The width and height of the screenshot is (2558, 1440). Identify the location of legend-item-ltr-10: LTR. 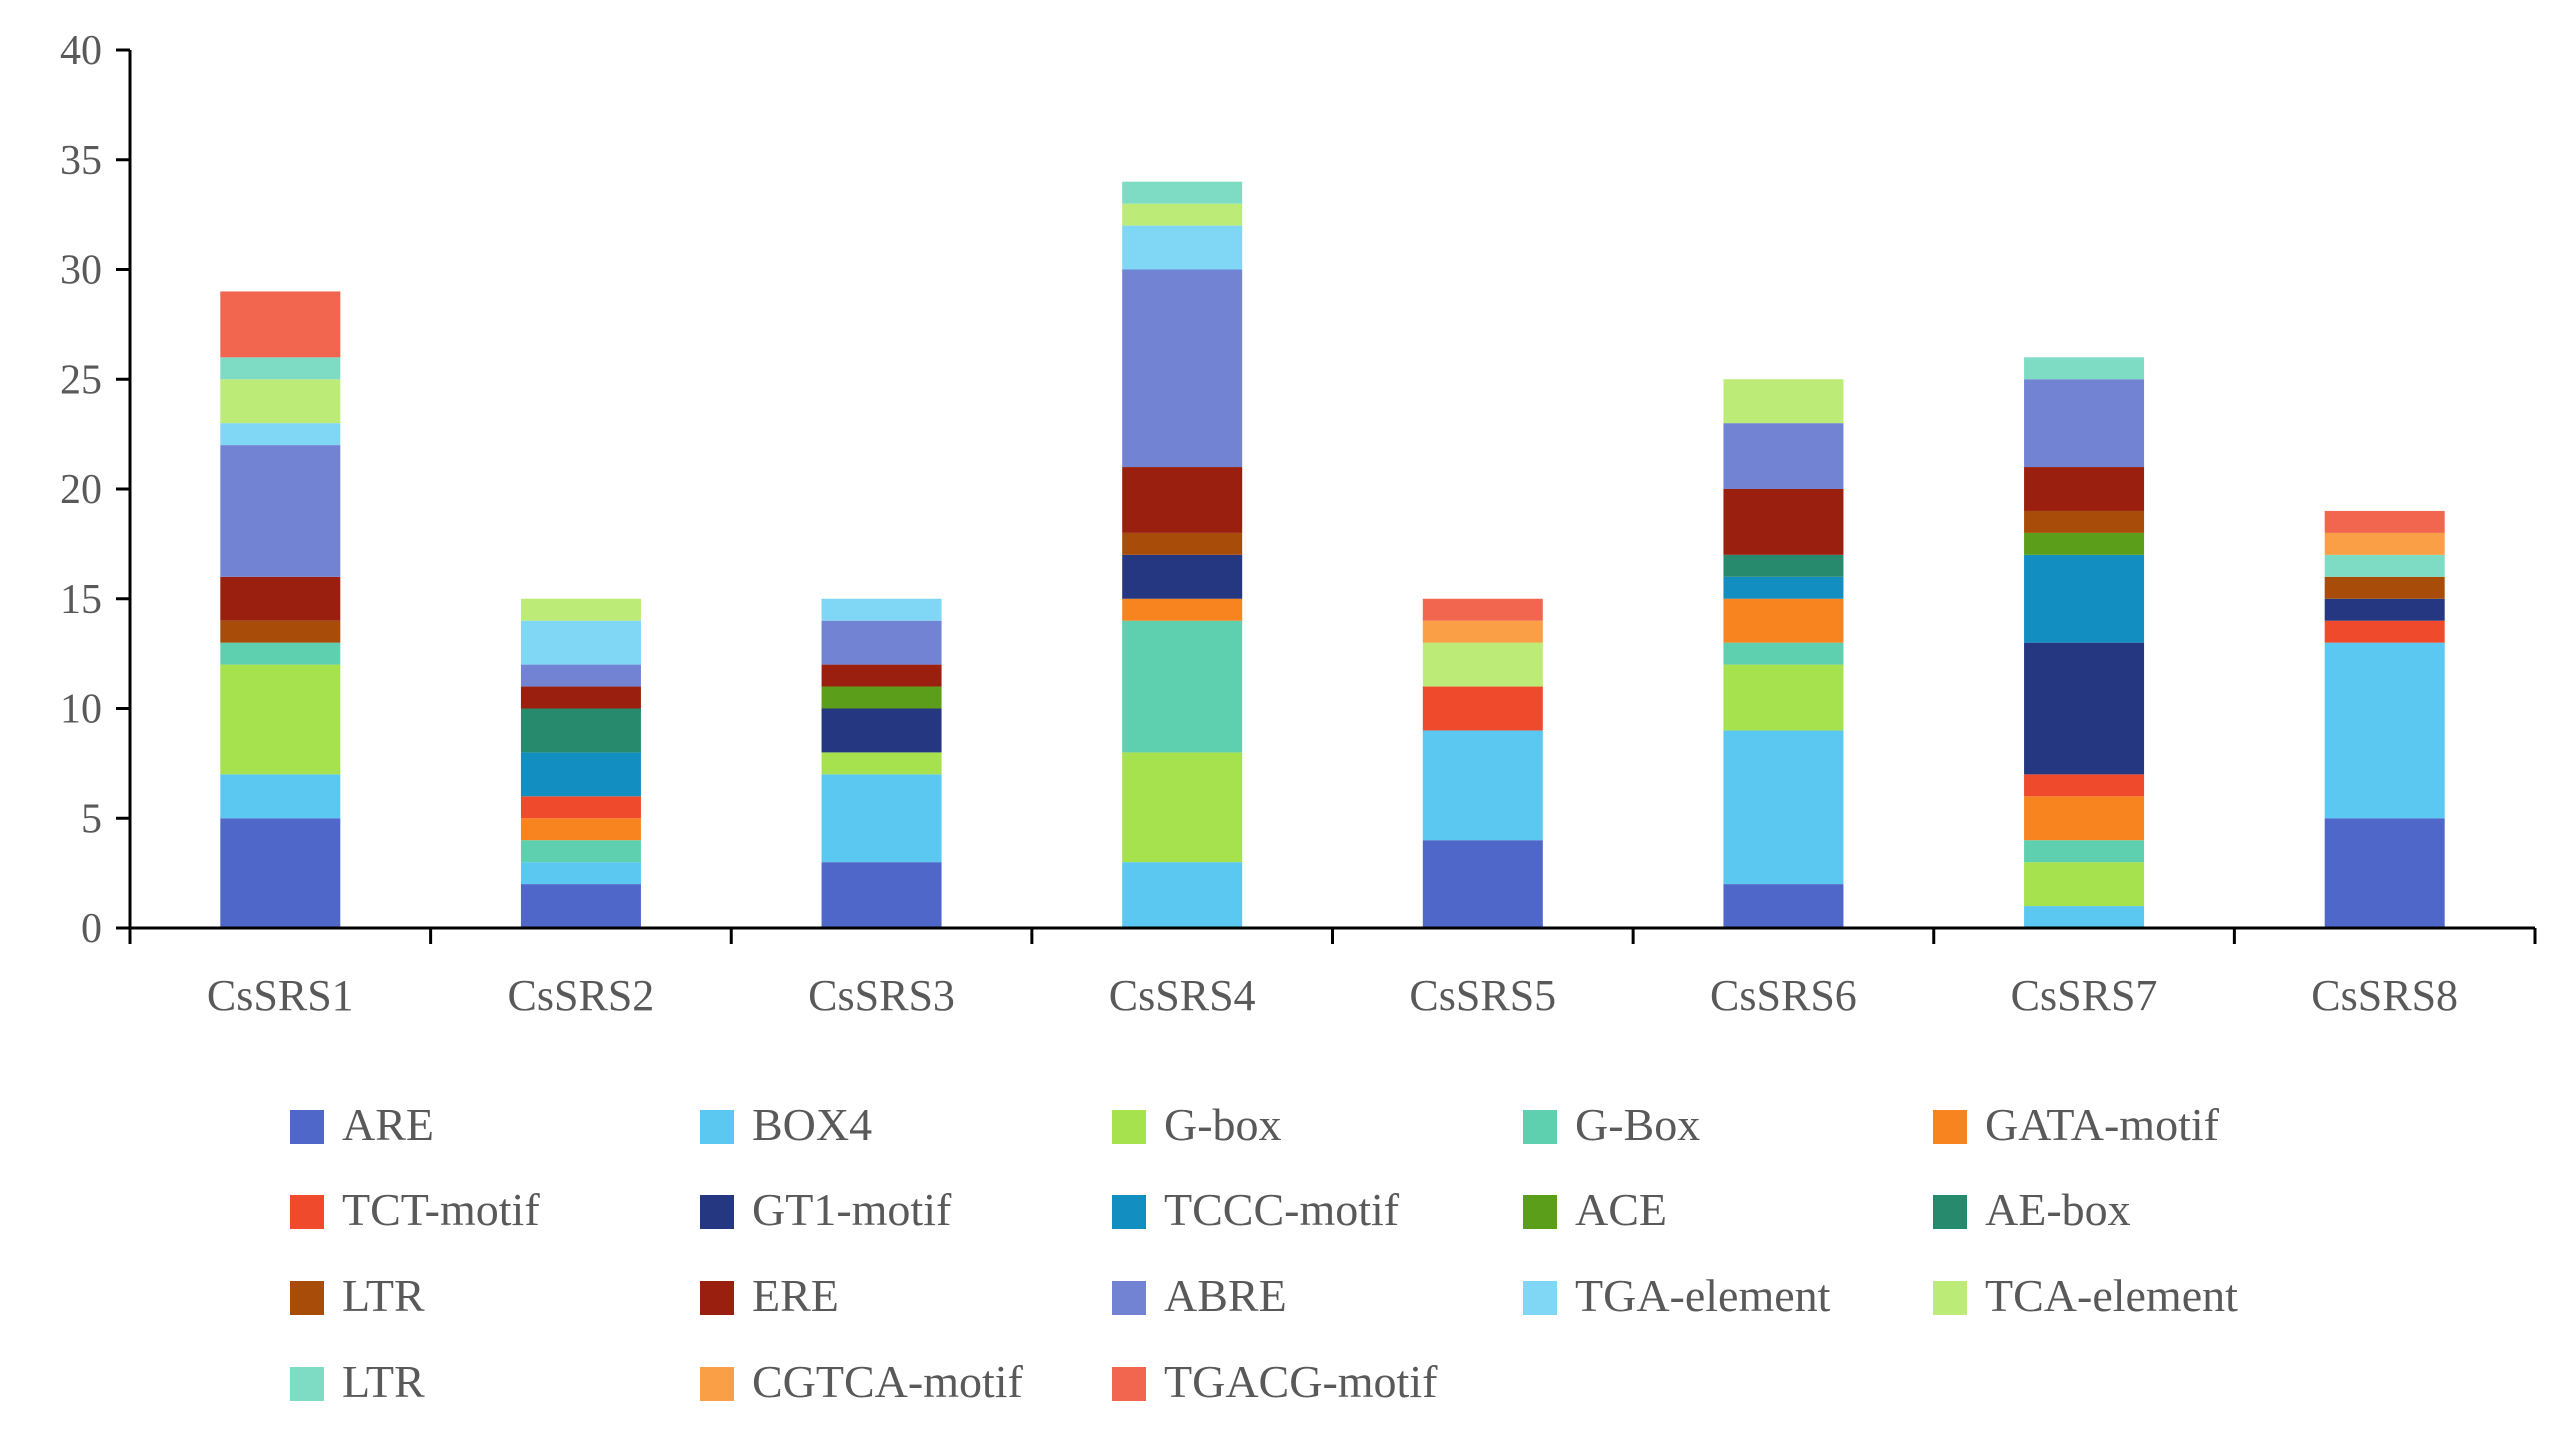
(357, 1295).